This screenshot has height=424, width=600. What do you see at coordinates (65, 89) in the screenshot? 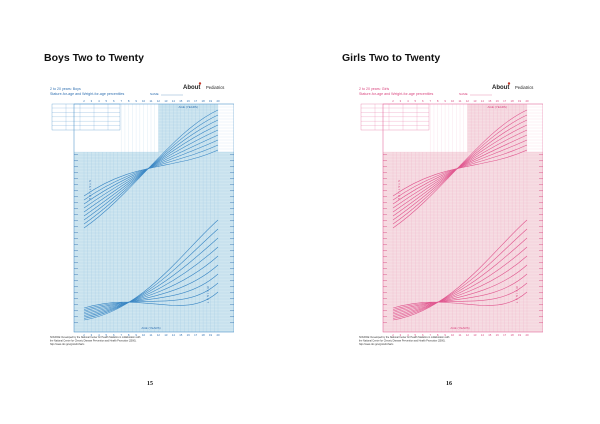
I see `chart-header-line1: 2 to 20 years: Boys` at bounding box center [65, 89].